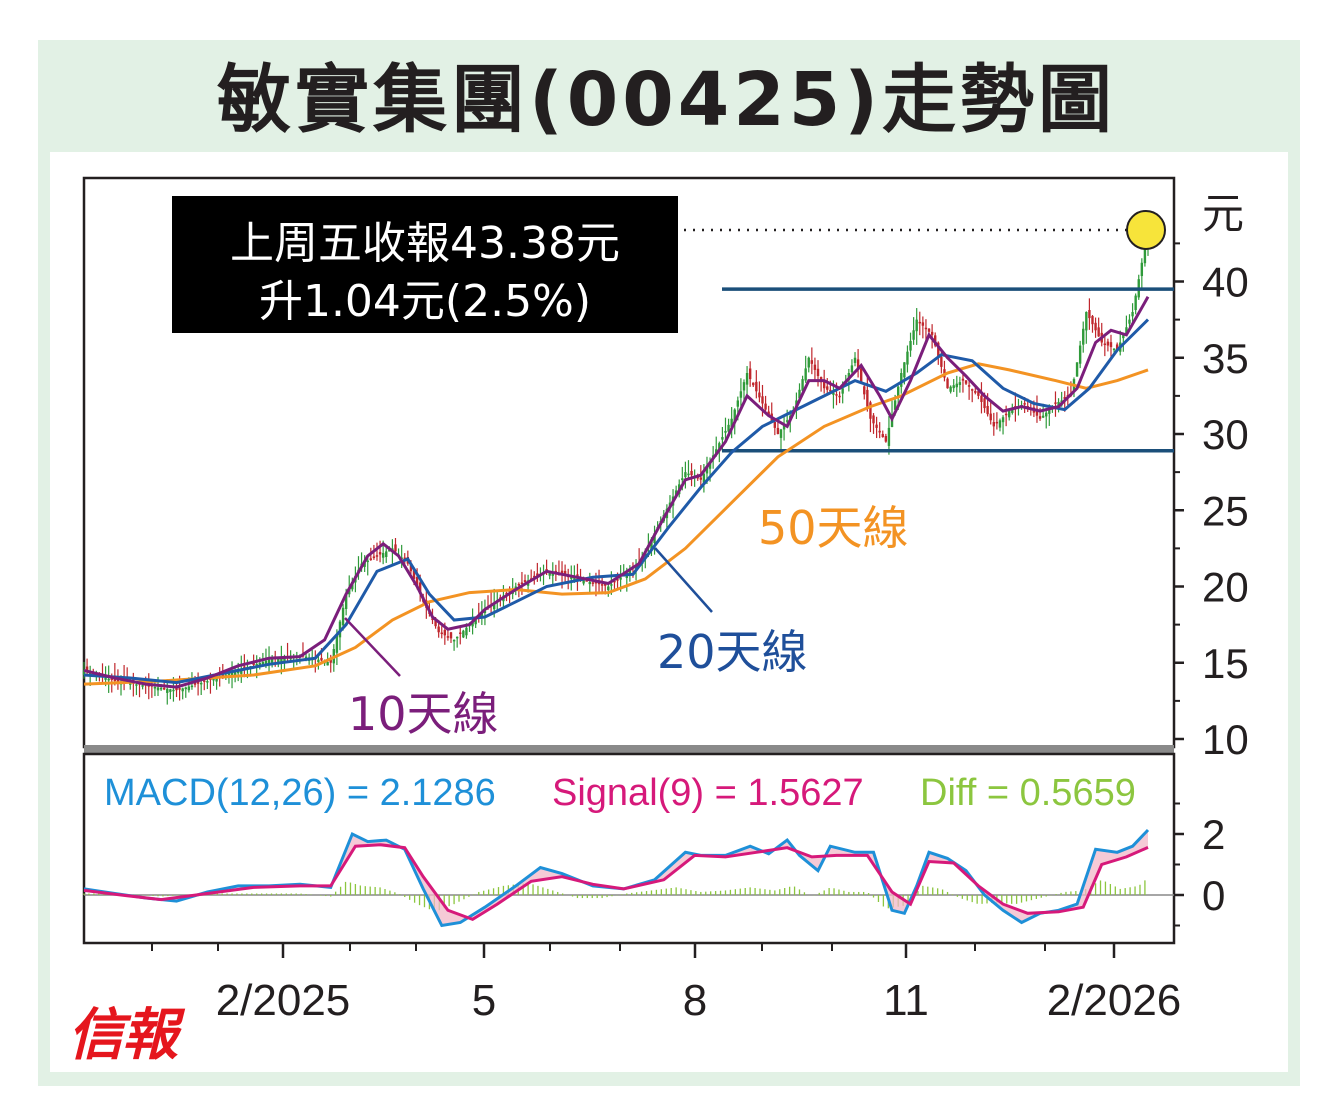  Describe the element at coordinates (732, 652) in the screenshot. I see `ma20-label: 20天線` at that location.